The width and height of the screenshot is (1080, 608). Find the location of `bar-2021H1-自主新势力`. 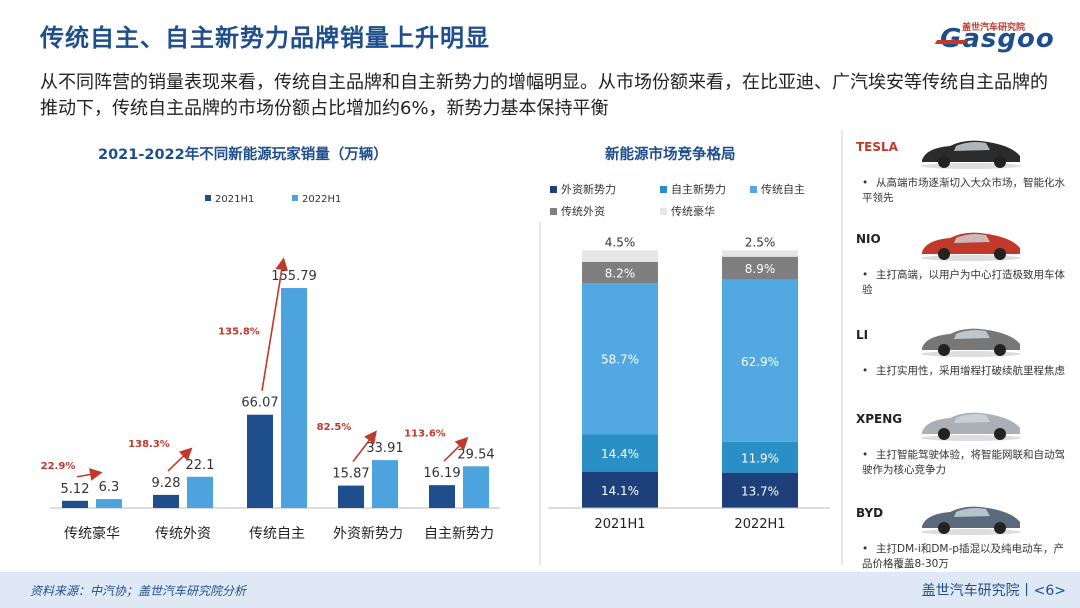

bar-2021H1-自主新势力 is located at coordinates (442, 496).